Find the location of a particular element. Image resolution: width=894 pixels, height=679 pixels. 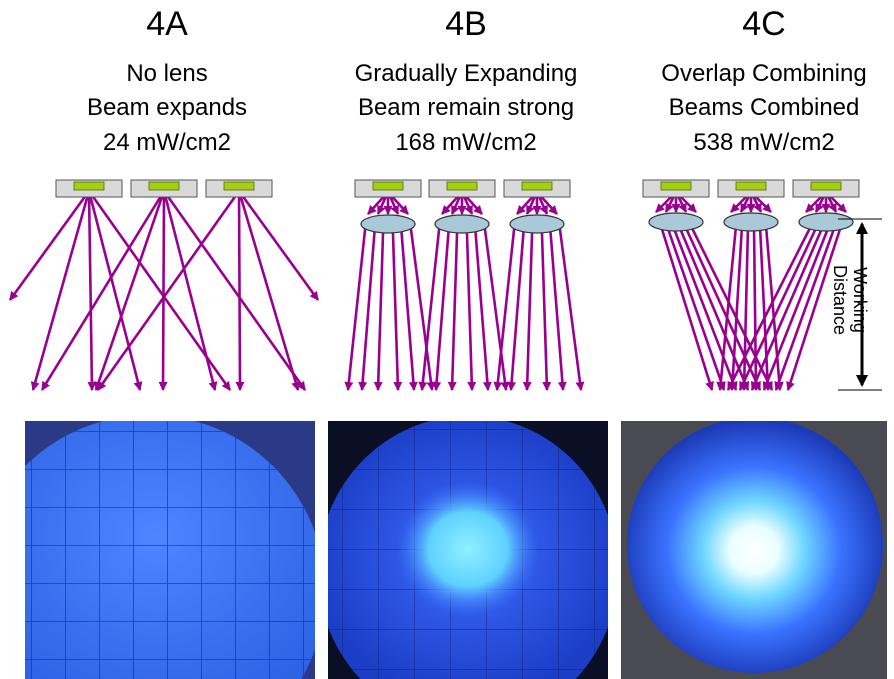

led-4c-1-chip is located at coordinates (676, 186).